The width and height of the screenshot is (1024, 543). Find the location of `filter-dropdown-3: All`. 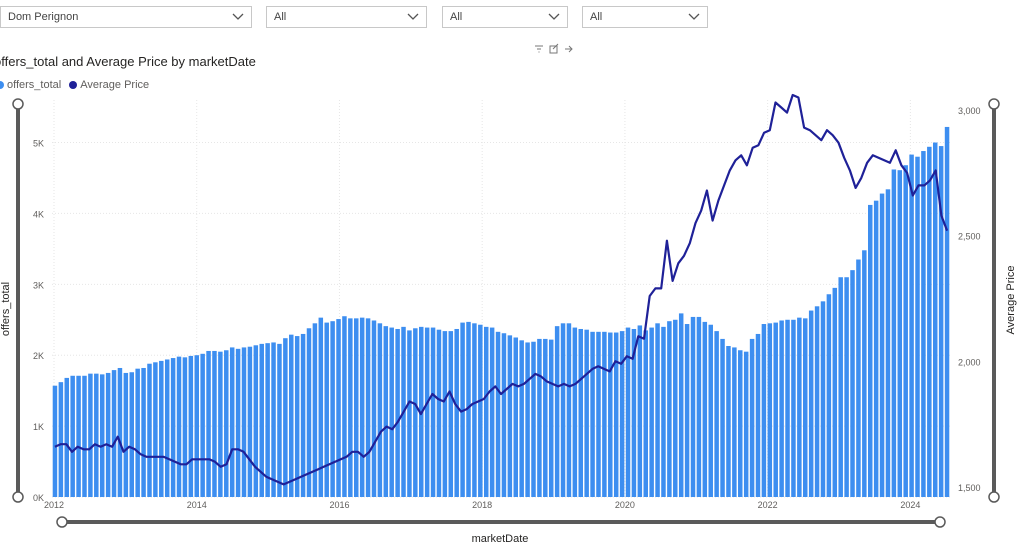

filter-dropdown-3: All is located at coordinates (505, 17).